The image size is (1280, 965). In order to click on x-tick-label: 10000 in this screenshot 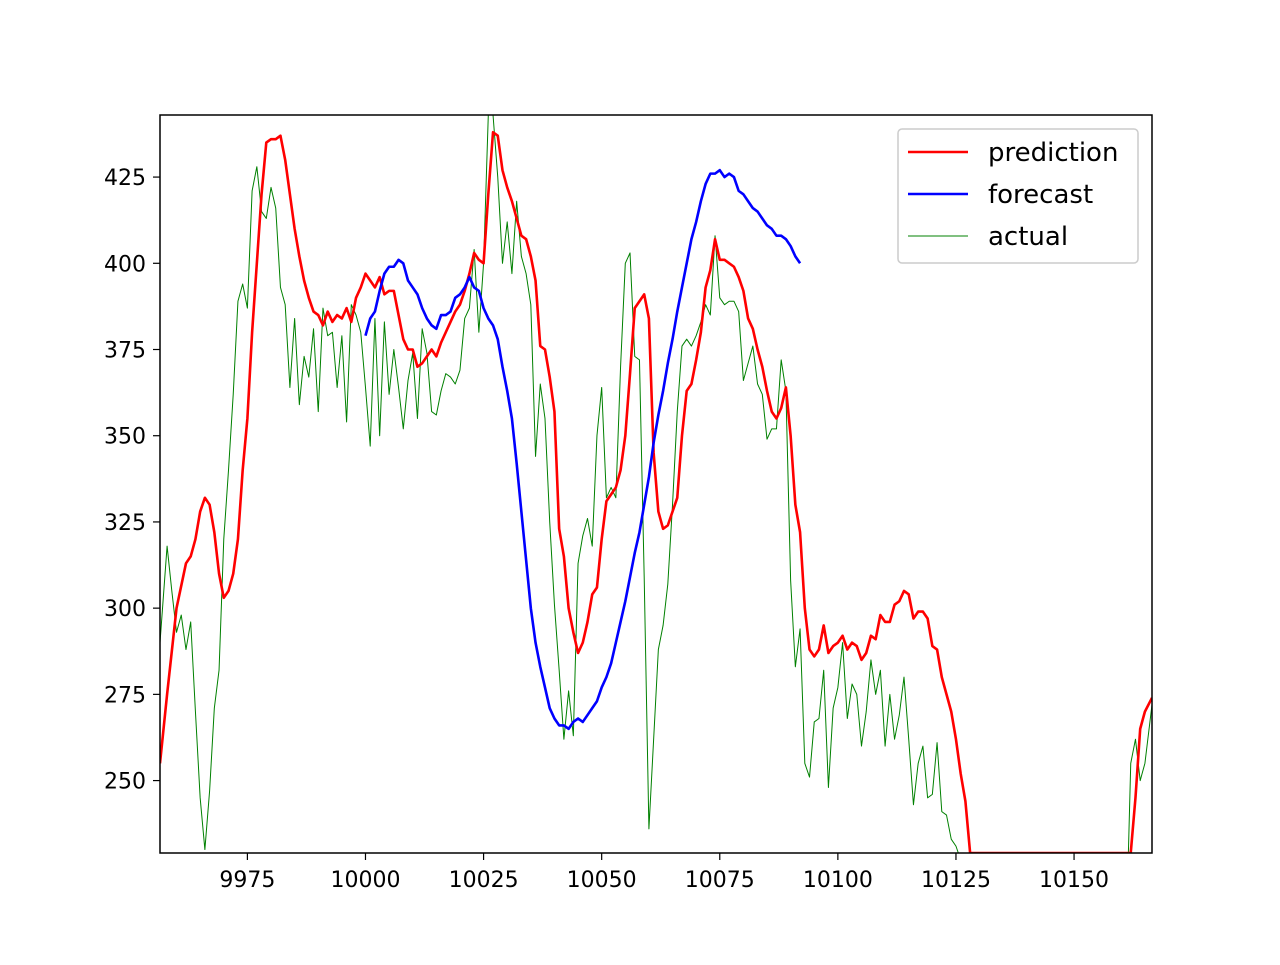, I will do `click(365, 880)`.